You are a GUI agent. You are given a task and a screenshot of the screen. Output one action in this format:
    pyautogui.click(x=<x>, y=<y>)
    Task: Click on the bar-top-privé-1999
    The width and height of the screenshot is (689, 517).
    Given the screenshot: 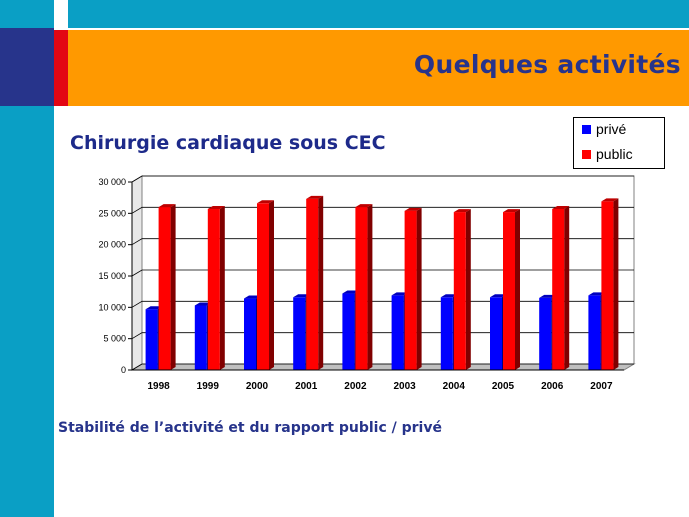 What is the action you would take?
    pyautogui.click(x=203, y=304)
    